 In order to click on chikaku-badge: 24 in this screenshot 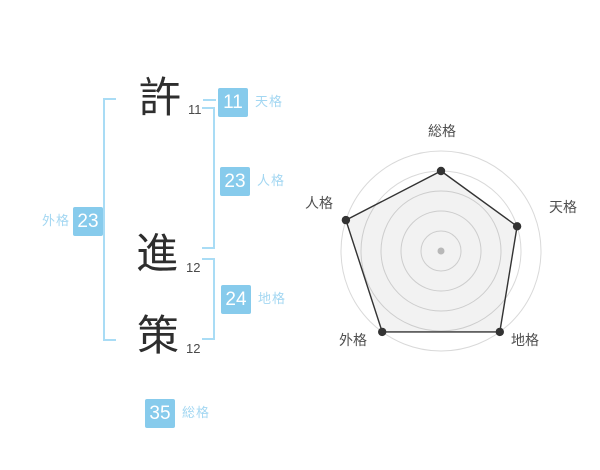, I will do `click(236, 299)`.